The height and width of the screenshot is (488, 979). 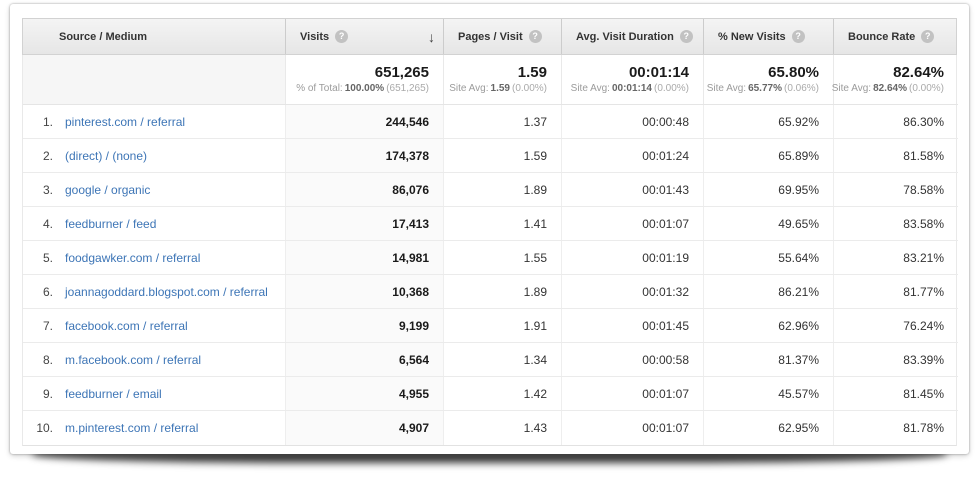 What do you see at coordinates (47, 359) in the screenshot?
I see `row-rank: 8.` at bounding box center [47, 359].